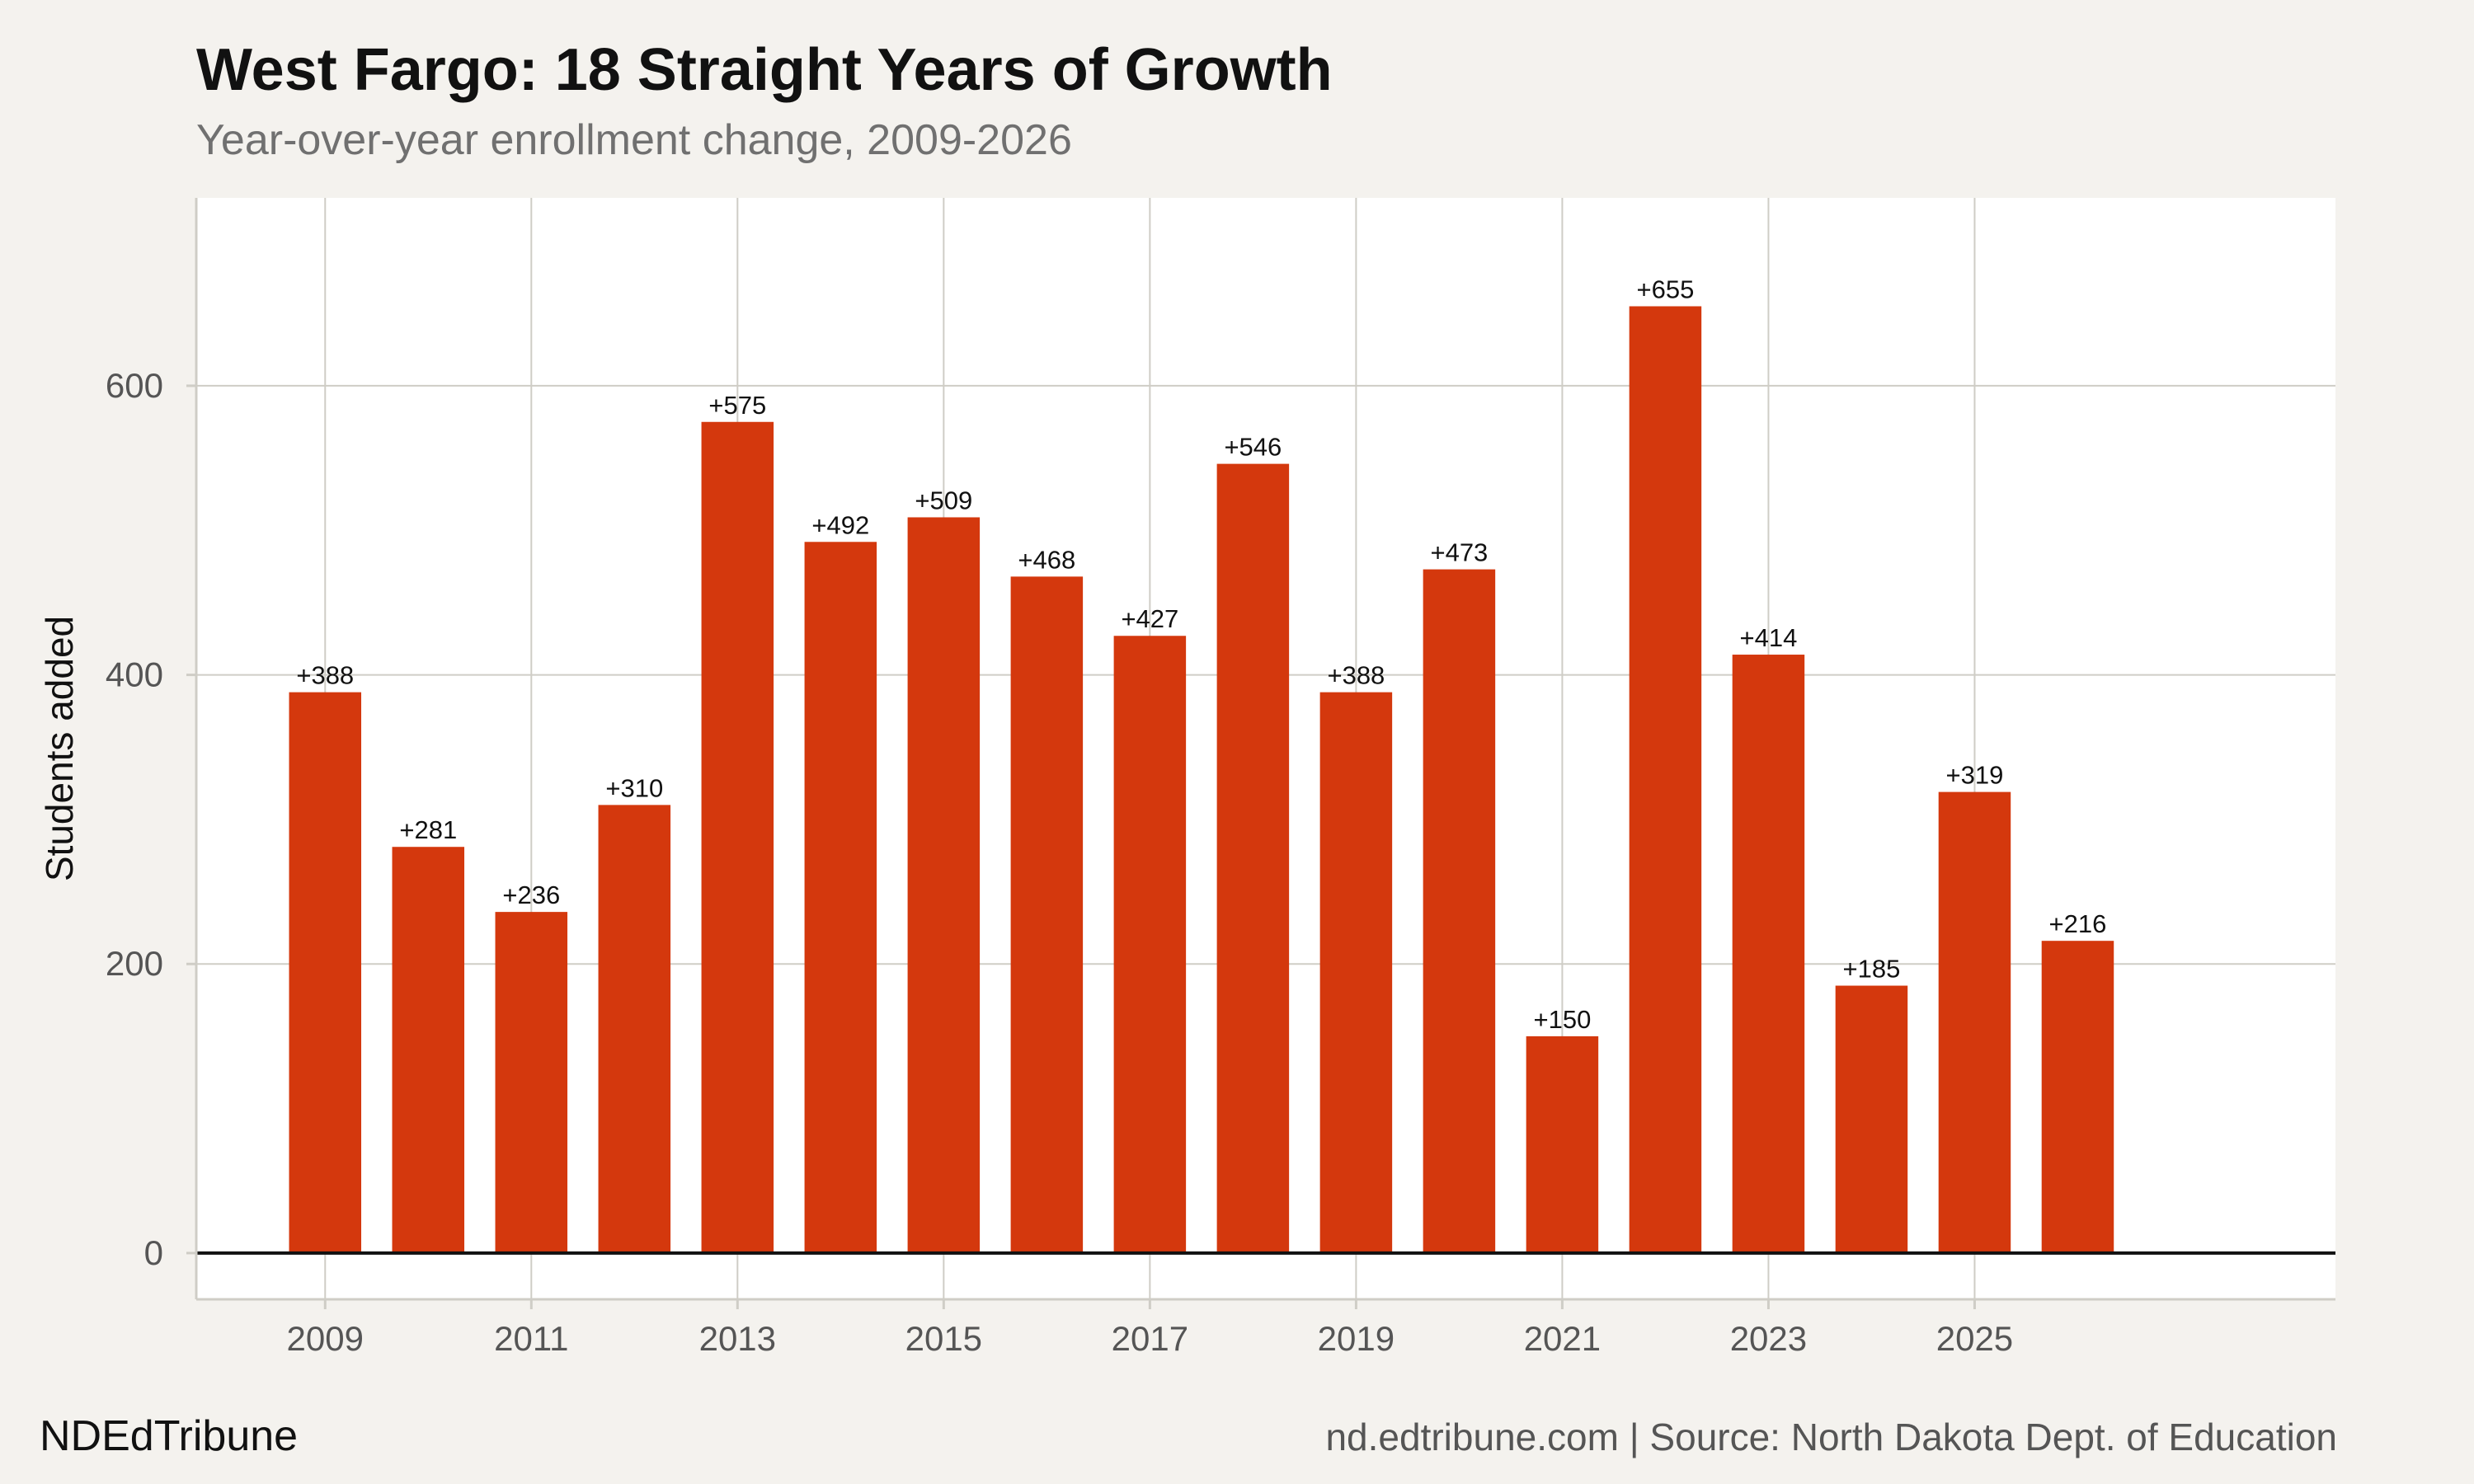 The image size is (2474, 1484). I want to click on bar-value-label: +414, so click(1769, 637).